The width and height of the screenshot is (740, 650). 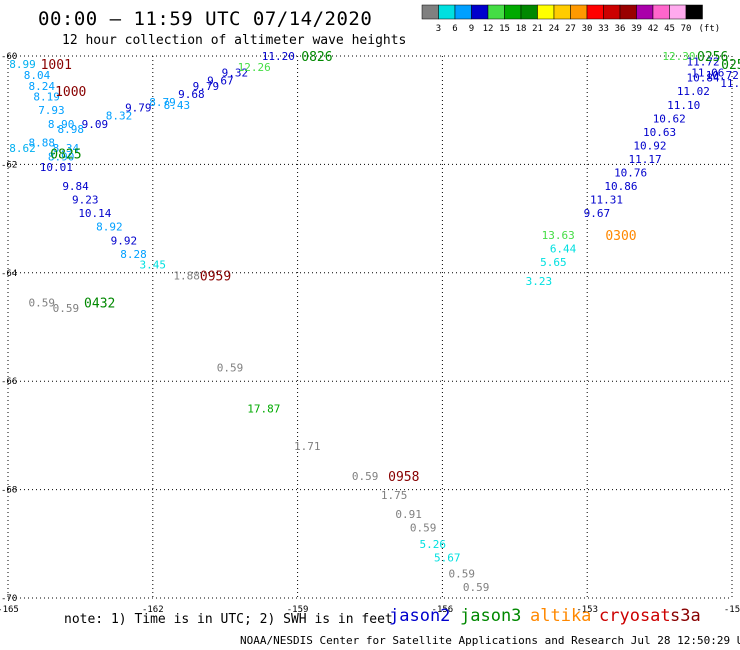 I want to click on x-tick-label: -159, so click(x=298, y=610).